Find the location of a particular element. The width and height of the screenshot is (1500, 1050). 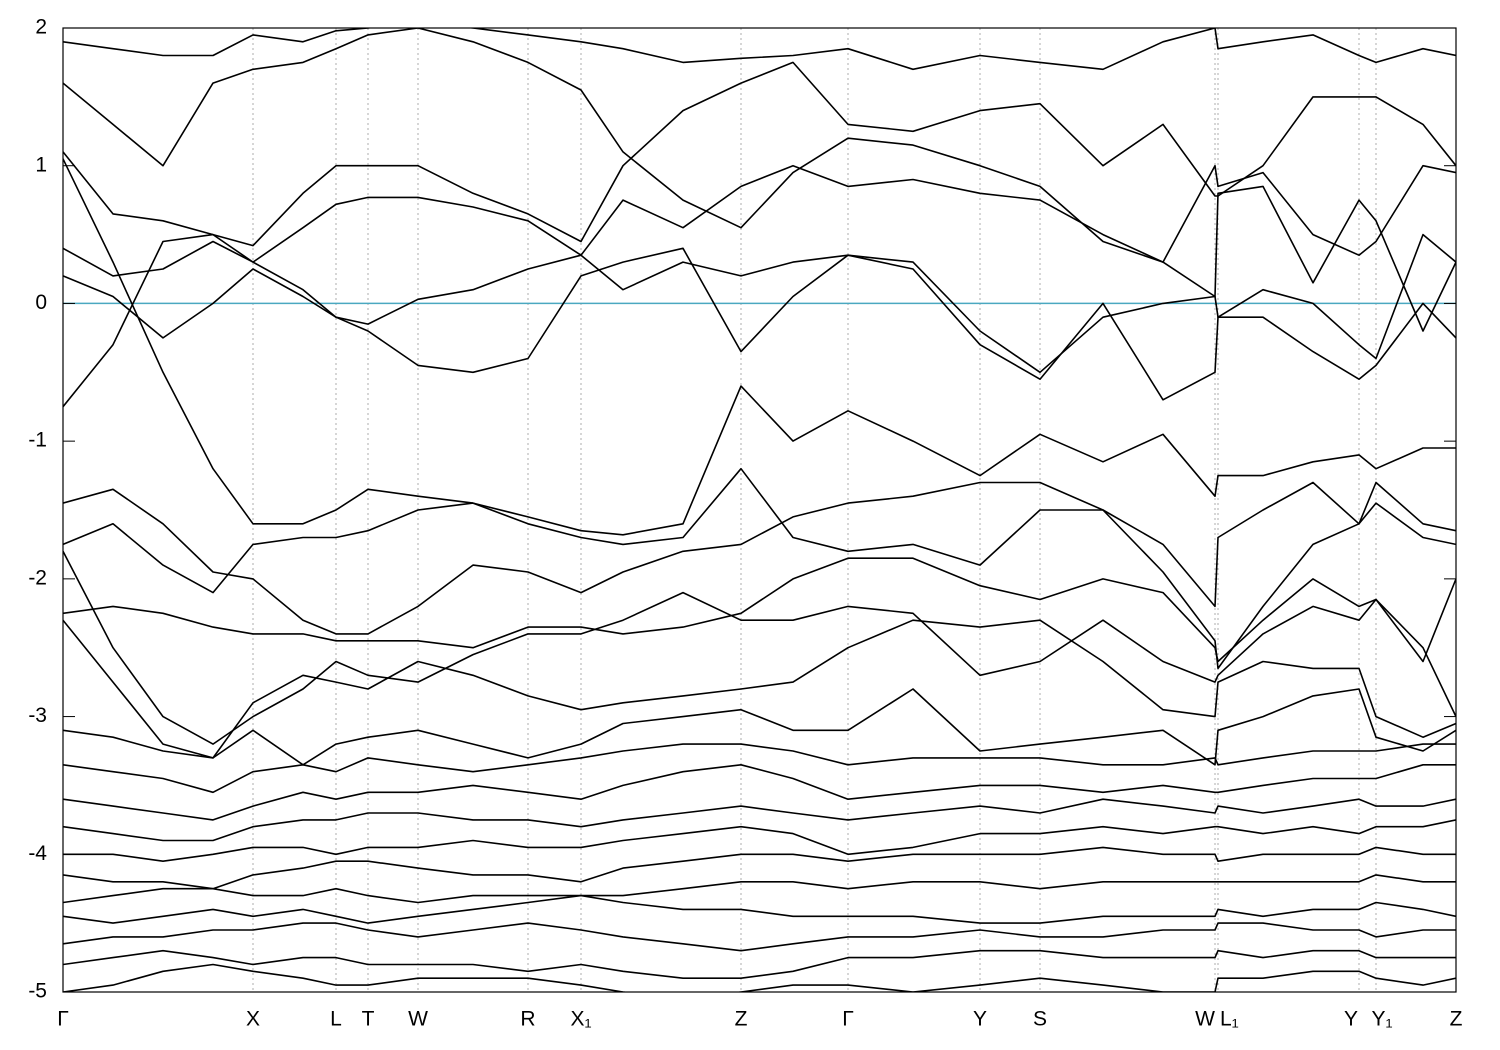

y-tick-label: -5 is located at coordinates (37, 991).